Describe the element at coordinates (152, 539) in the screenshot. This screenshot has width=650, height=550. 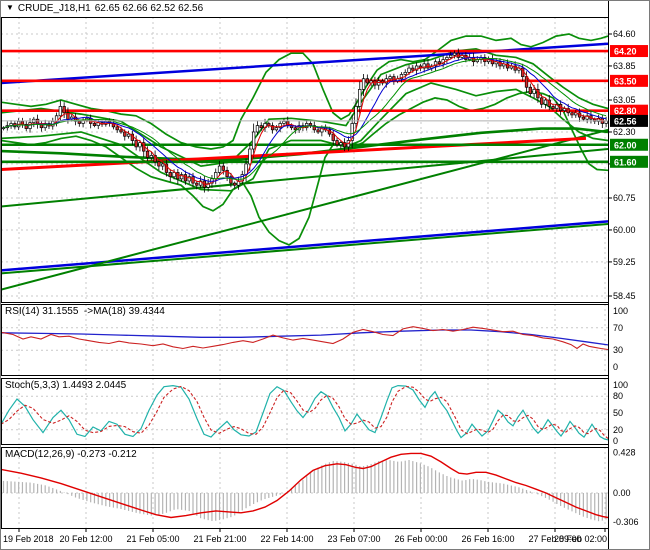
I see `time-label: 21 Feb 05:00` at that location.